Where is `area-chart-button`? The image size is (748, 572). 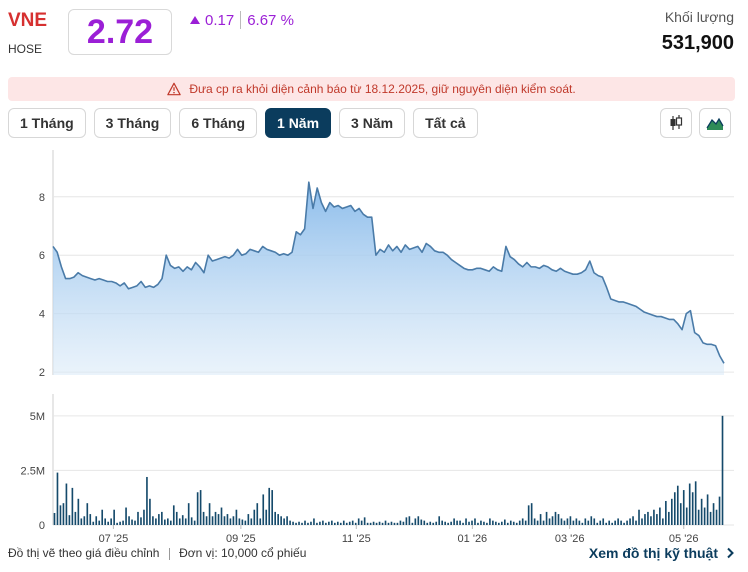 area-chart-button is located at coordinates (715, 123).